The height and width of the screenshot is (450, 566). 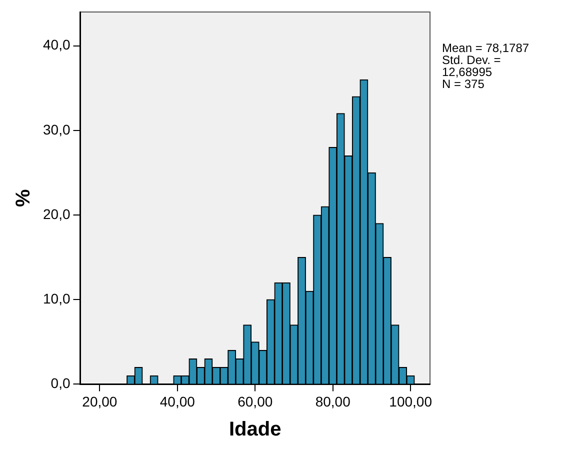 I want to click on x-tick-label: 20,00, so click(x=100, y=401).